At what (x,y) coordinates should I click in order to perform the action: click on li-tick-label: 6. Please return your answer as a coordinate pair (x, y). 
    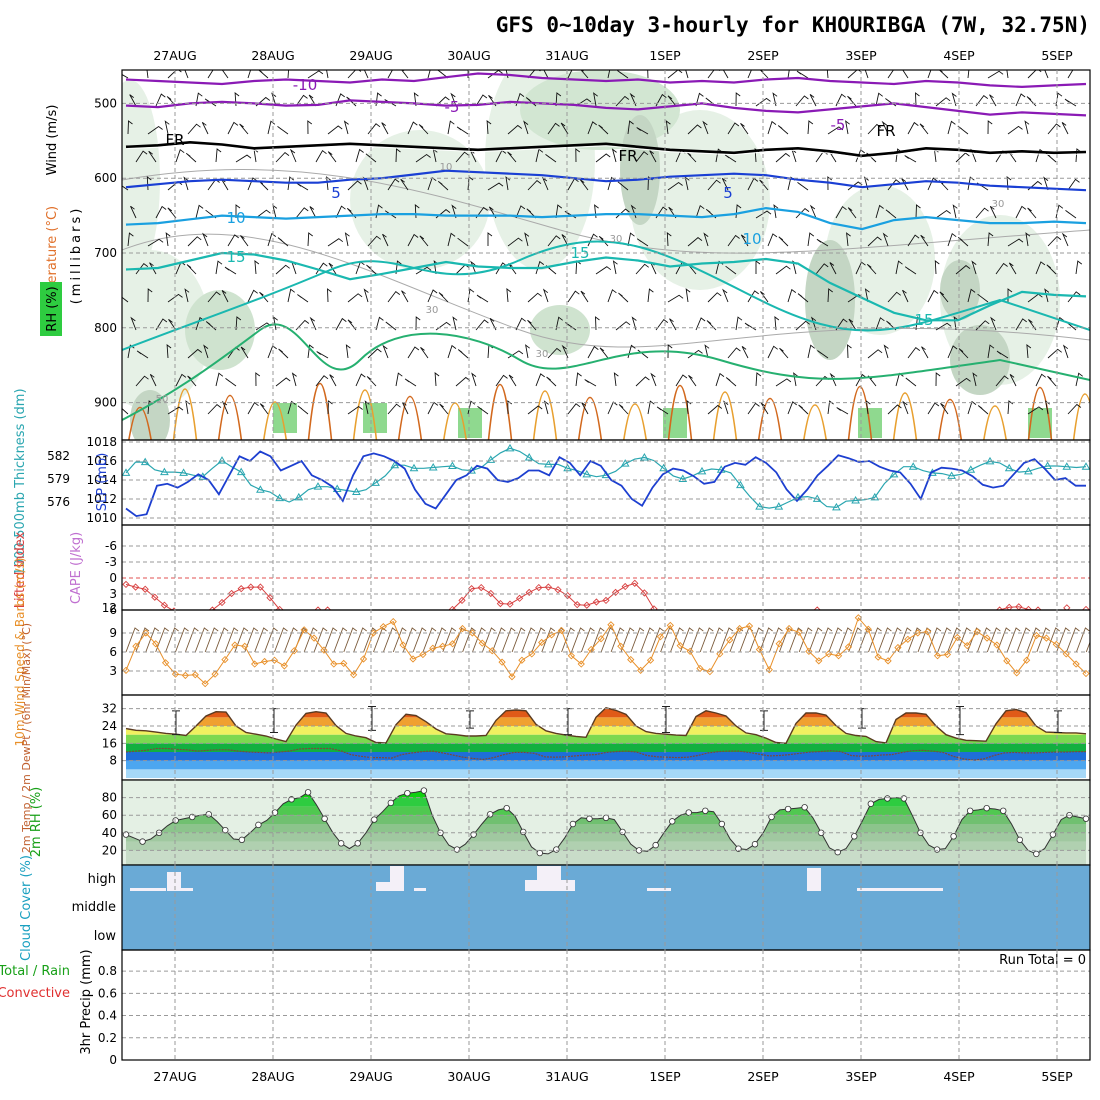
    Looking at the image, I should click on (113, 610).